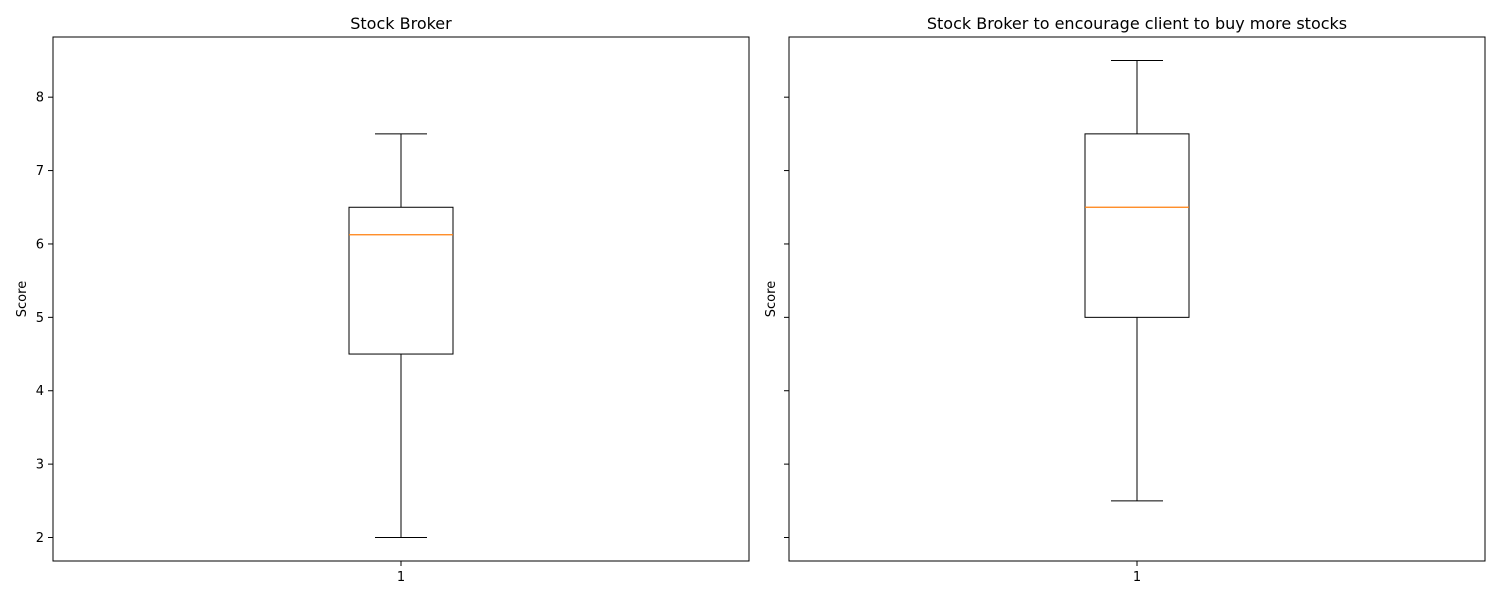 The height and width of the screenshot is (600, 1500). Describe the element at coordinates (40, 98) in the screenshot. I see `y-tick-label: 8` at that location.